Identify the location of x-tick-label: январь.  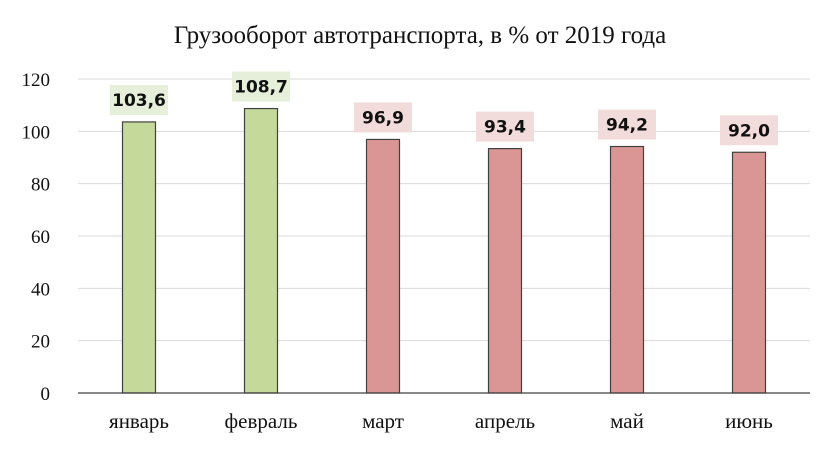
(139, 421).